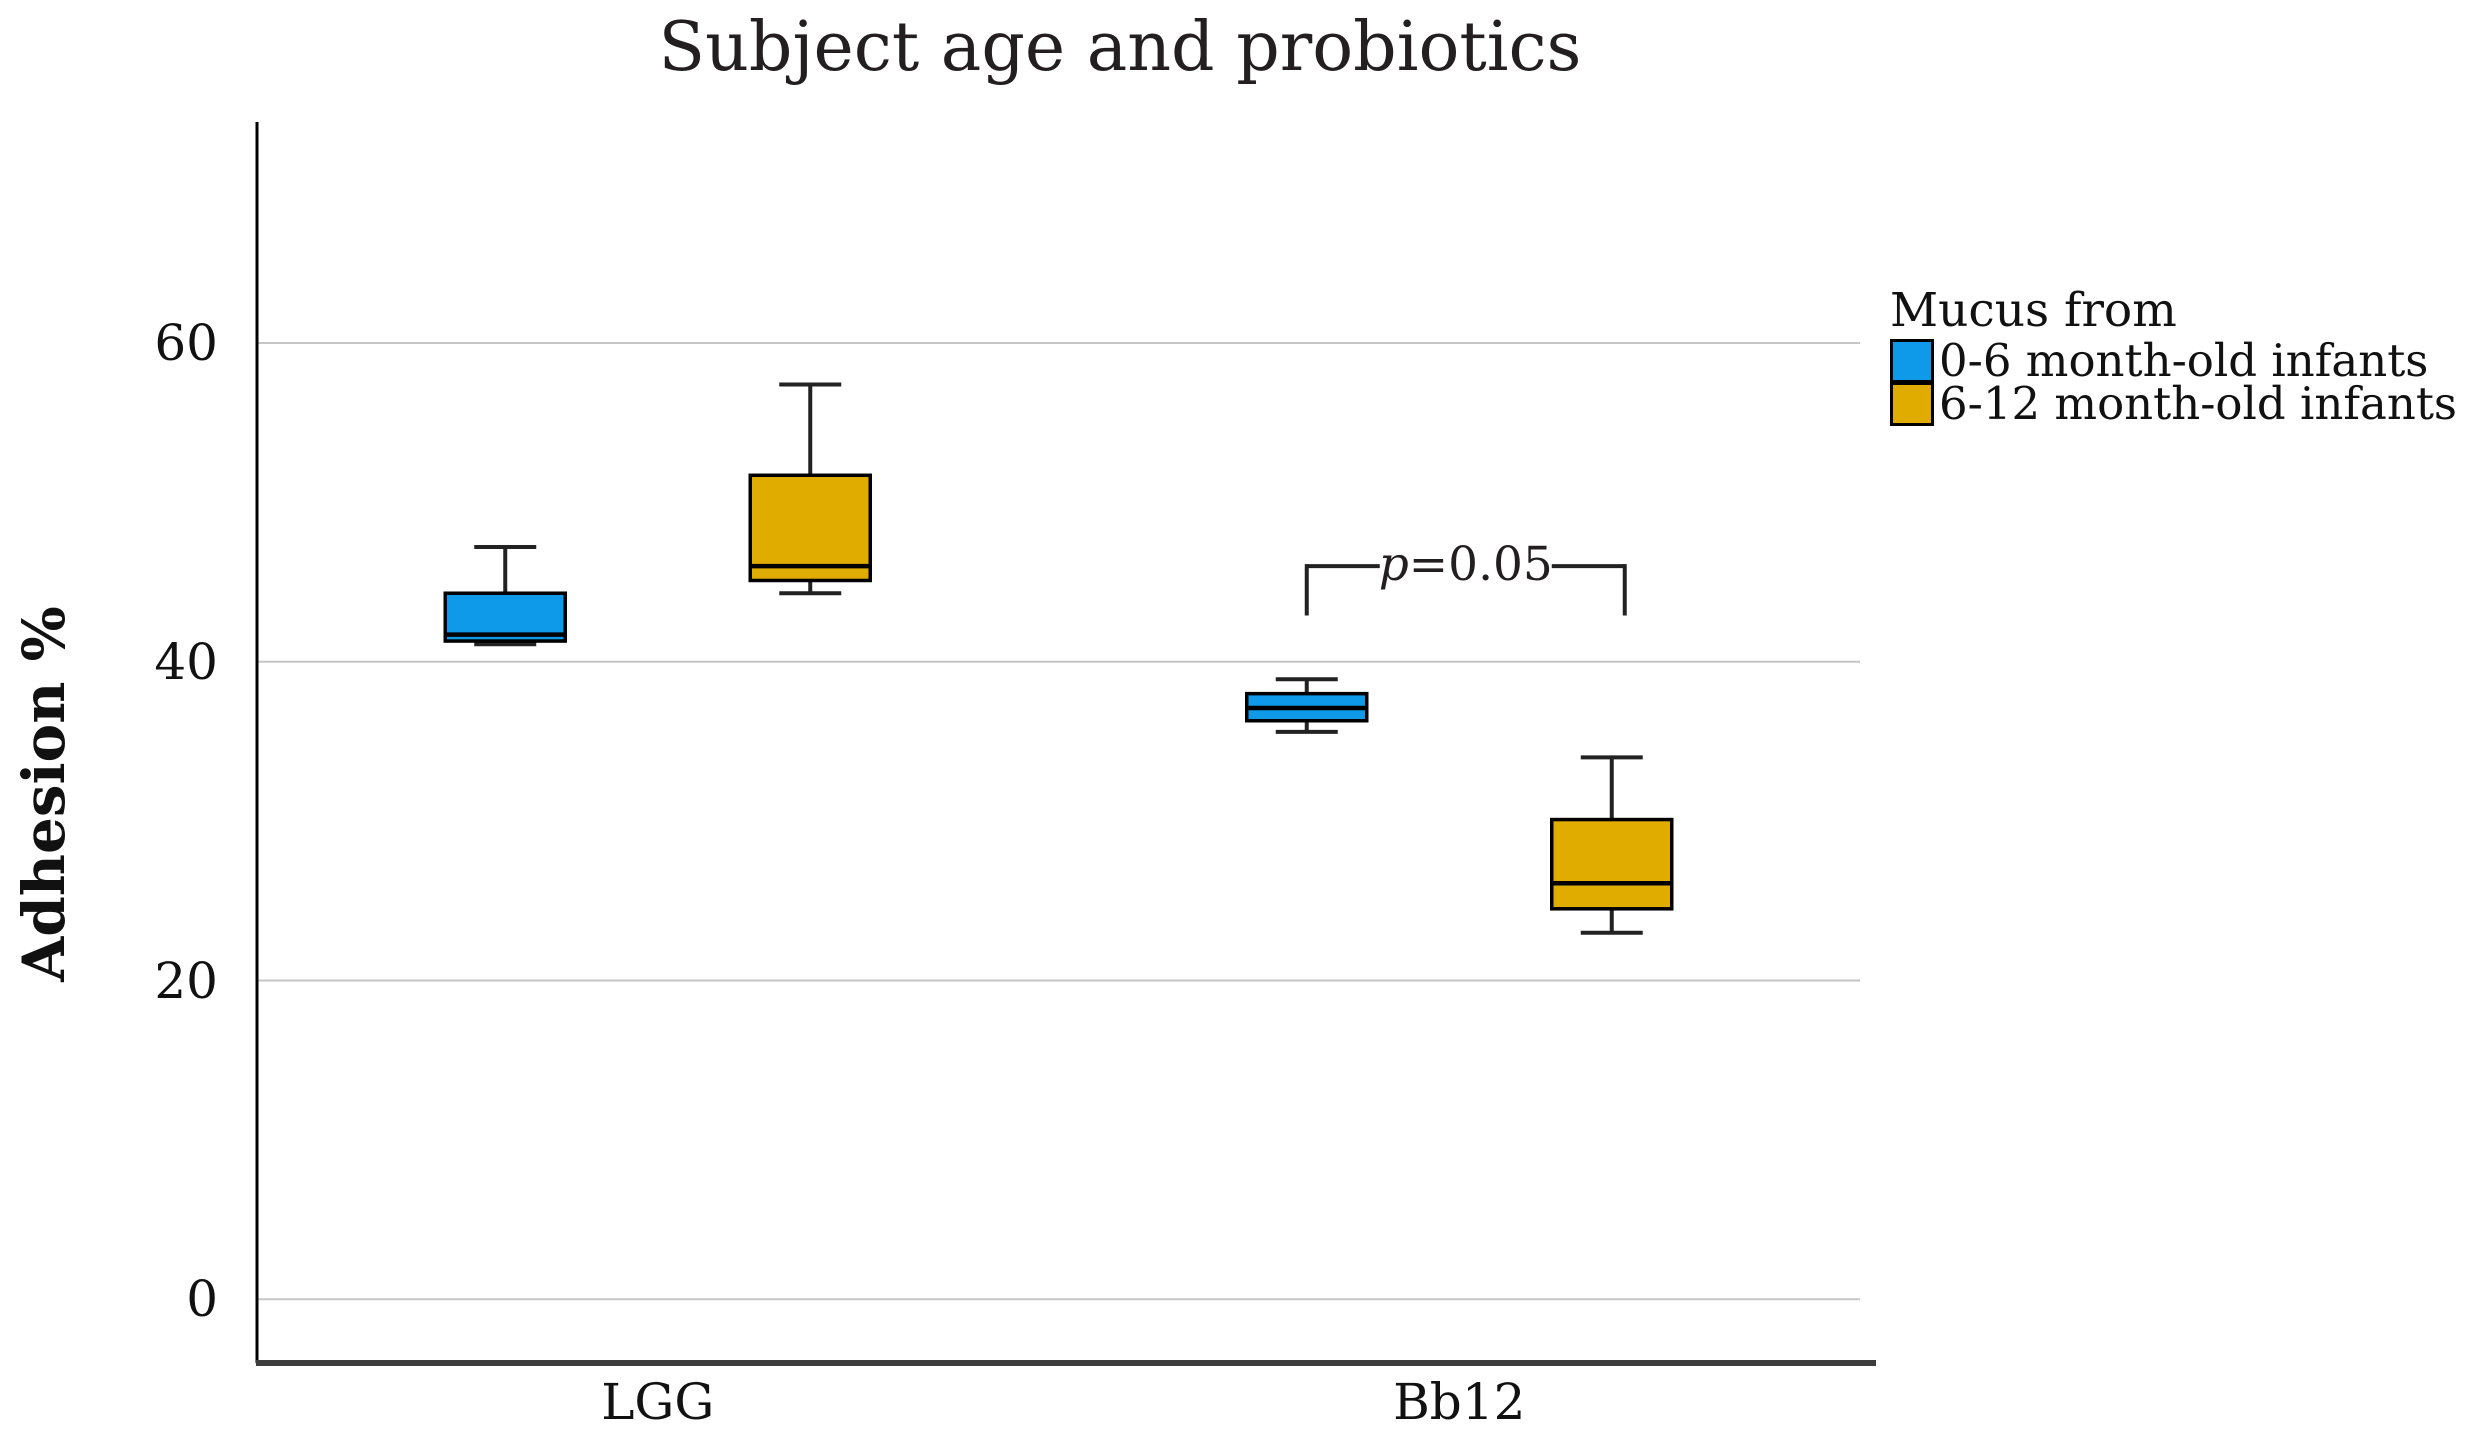  What do you see at coordinates (186, 661) in the screenshot?
I see `y-tick-label-40: 40` at bounding box center [186, 661].